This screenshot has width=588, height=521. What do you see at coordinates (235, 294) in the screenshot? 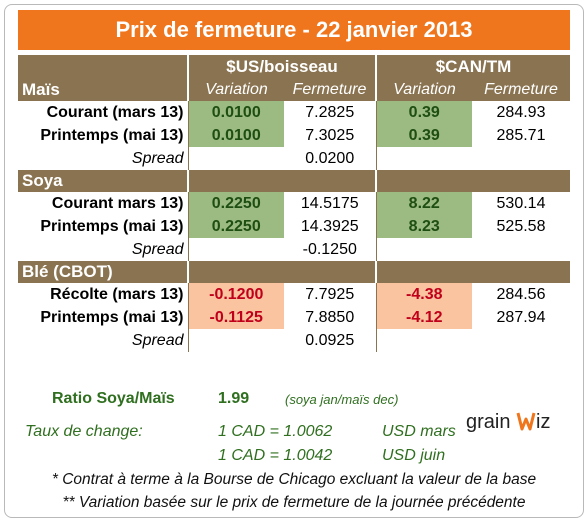
I see `usd-variation-cell: -0.1200` at bounding box center [235, 294].